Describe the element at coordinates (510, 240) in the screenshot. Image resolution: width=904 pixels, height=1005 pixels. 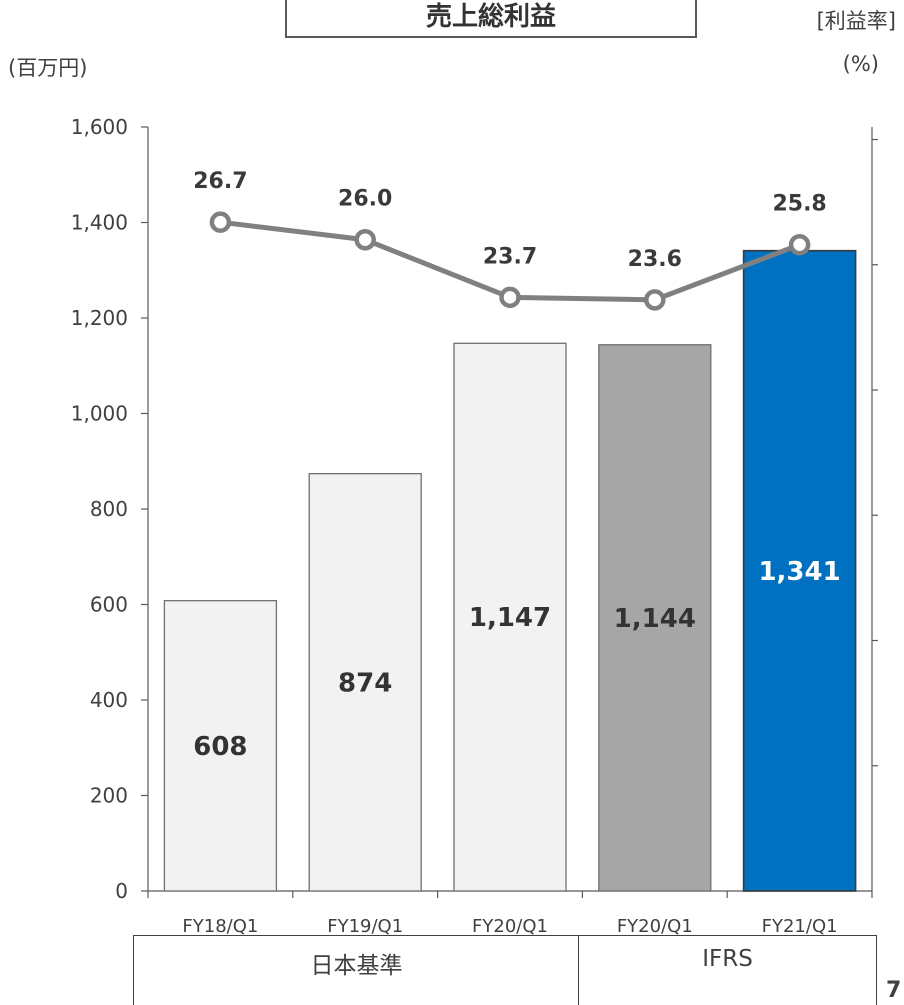
I see `margin-line: 26.7 26.0 23.7 23.6 25.8` at that location.